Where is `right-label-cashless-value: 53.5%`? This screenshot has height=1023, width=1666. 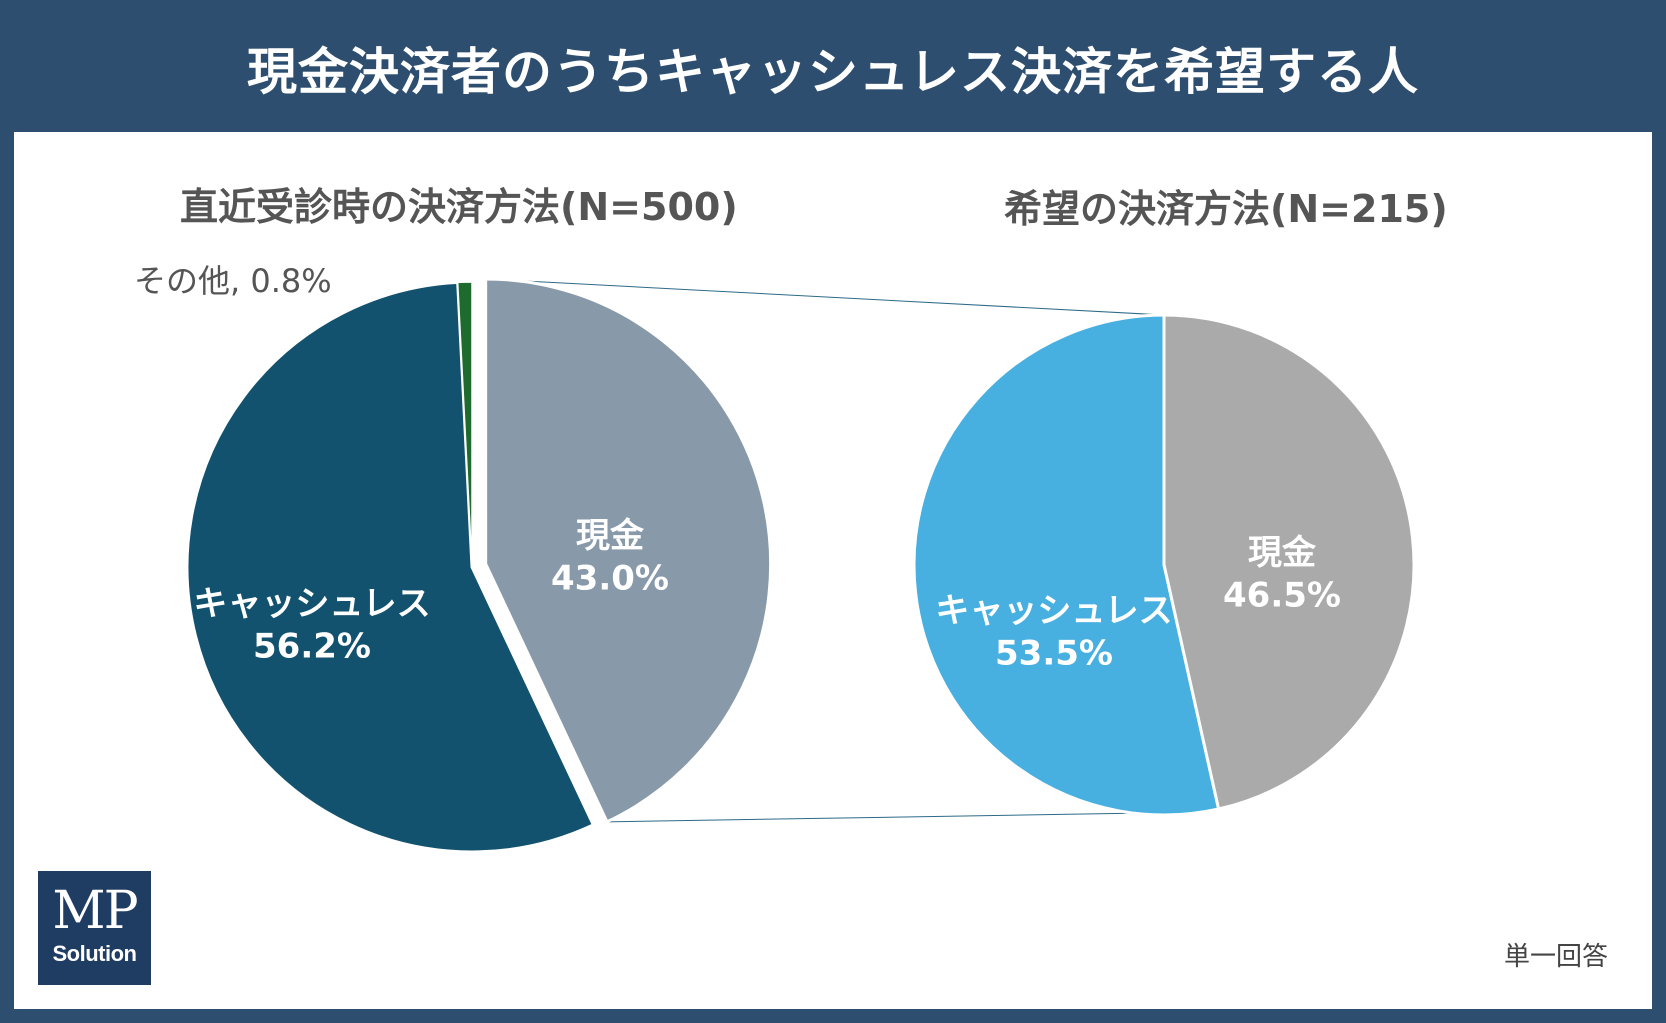
right-label-cashless-value: 53.5% is located at coordinates (1054, 654).